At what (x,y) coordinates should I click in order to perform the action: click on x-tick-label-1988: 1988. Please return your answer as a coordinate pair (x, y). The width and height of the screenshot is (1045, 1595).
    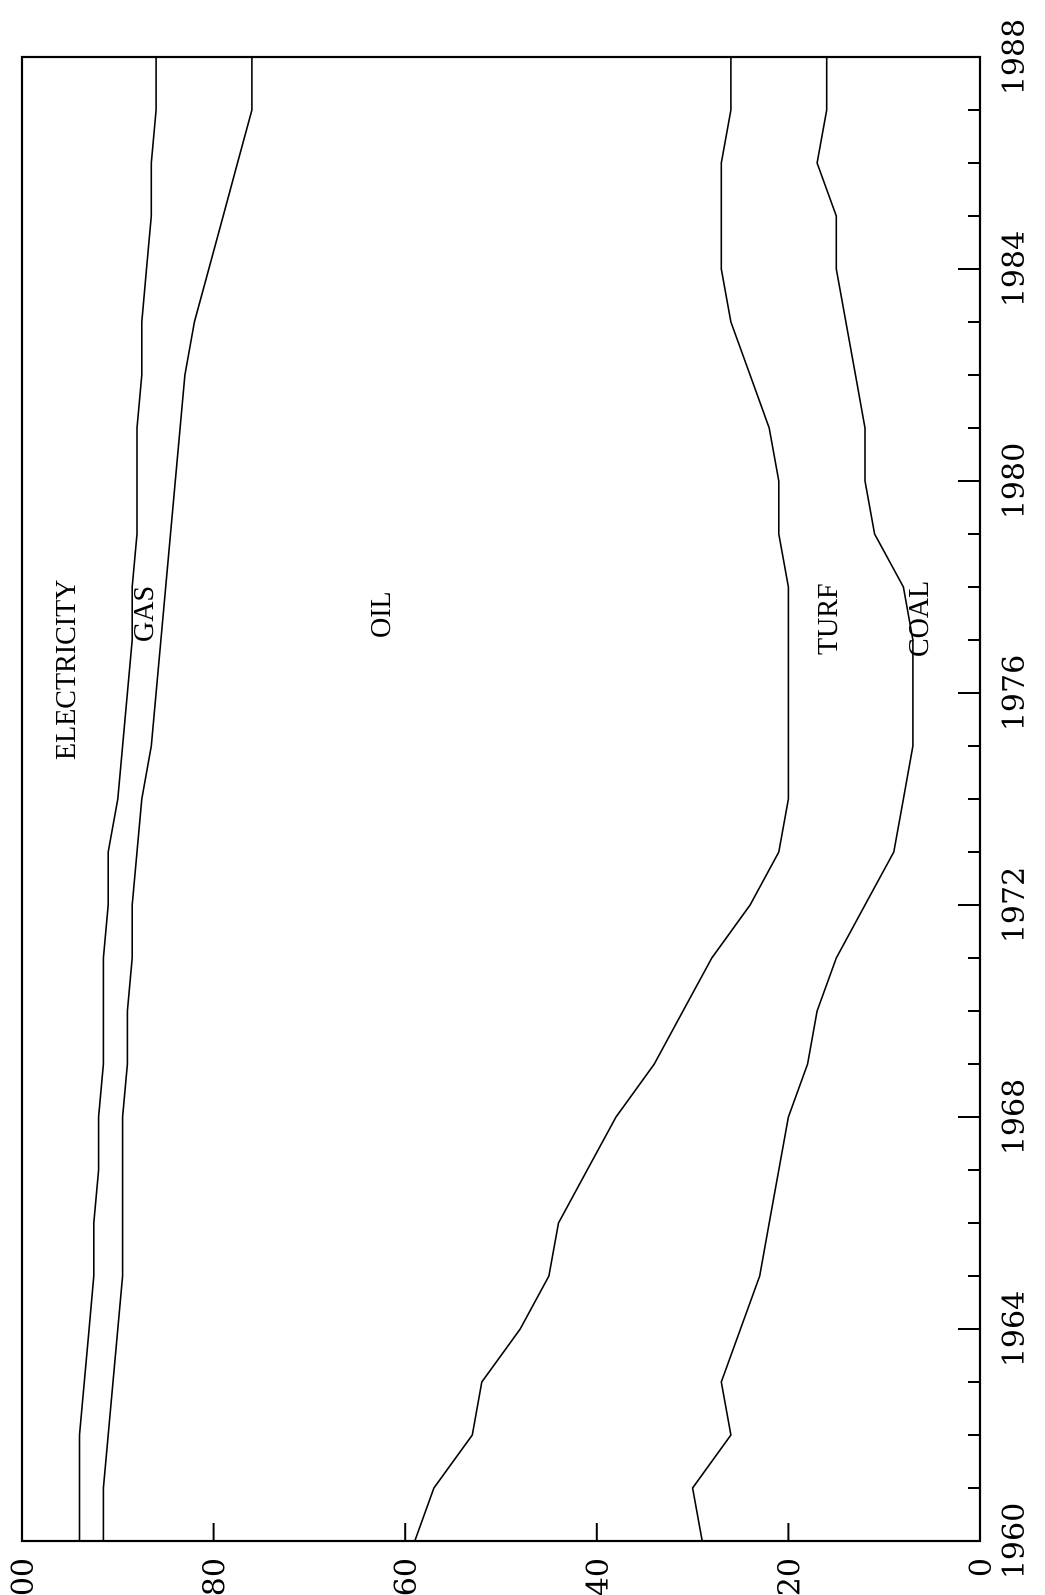
    Looking at the image, I should click on (1014, 57).